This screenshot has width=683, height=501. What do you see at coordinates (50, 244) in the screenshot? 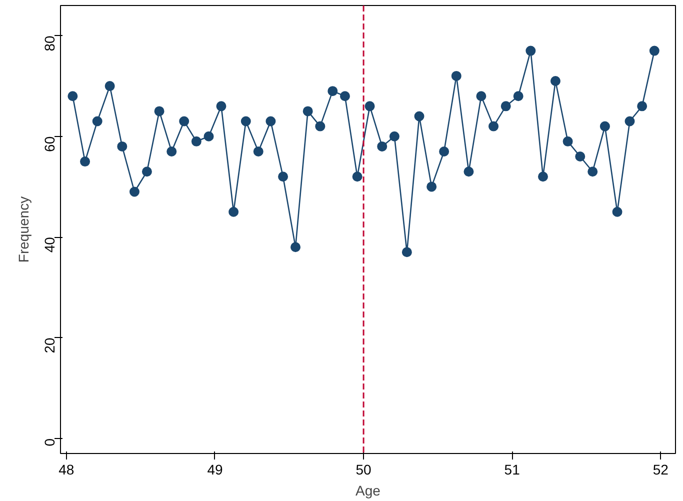
I see `y-tick-label: 40` at bounding box center [50, 244].